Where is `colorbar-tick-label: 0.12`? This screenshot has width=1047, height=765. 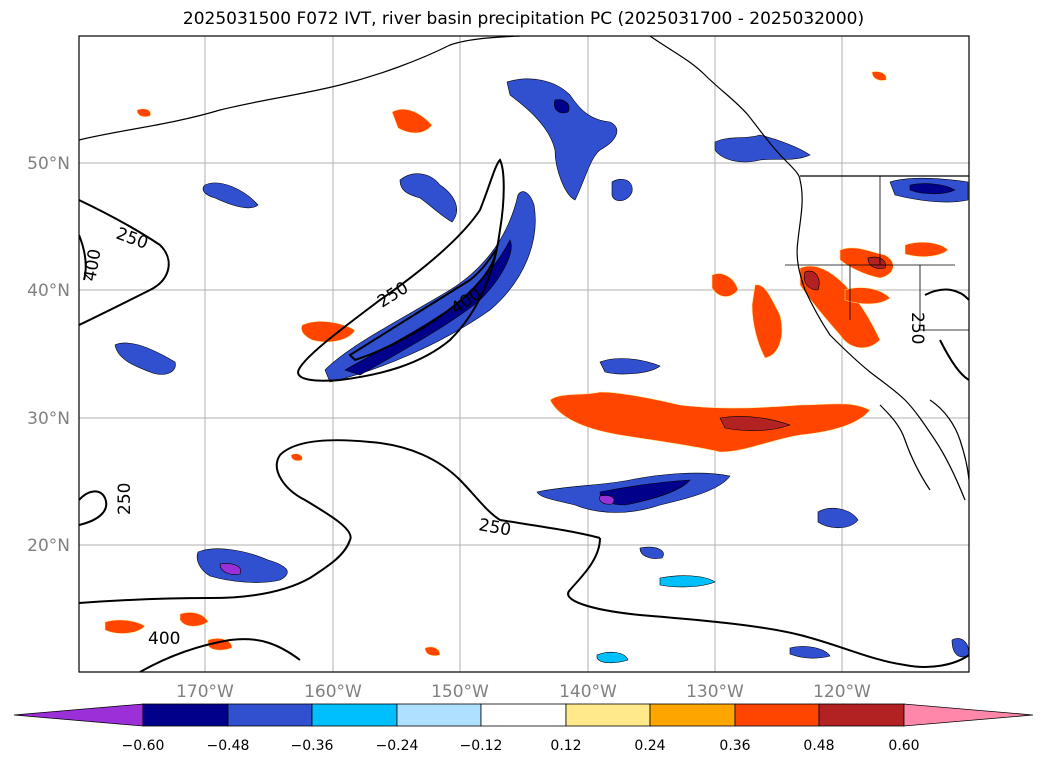
colorbar-tick-label: 0.12 is located at coordinates (565, 746).